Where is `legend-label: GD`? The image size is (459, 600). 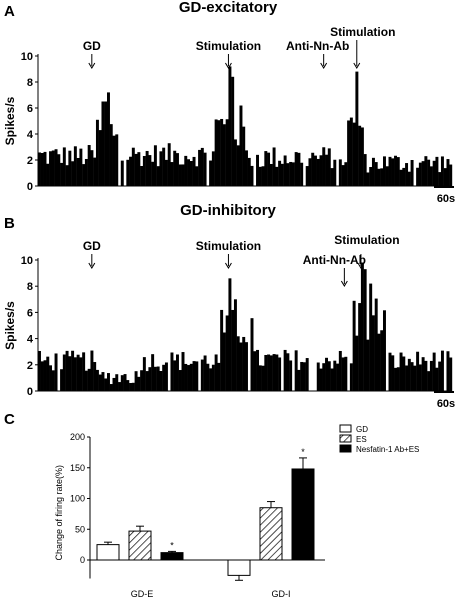 legend-label: GD is located at coordinates (362, 429).